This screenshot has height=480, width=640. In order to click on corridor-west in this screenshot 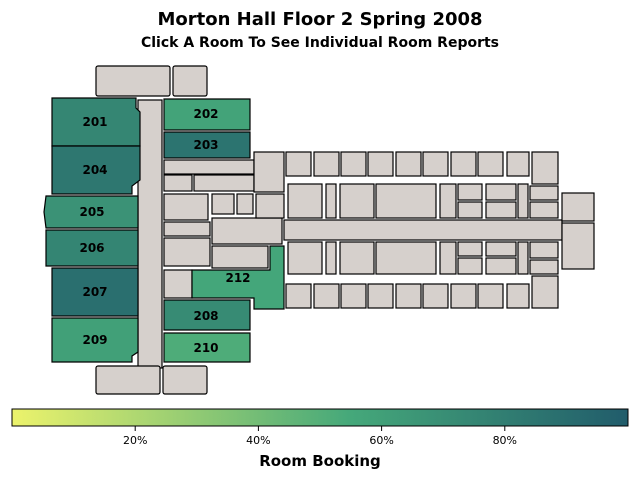, I will do `click(150, 234)`.